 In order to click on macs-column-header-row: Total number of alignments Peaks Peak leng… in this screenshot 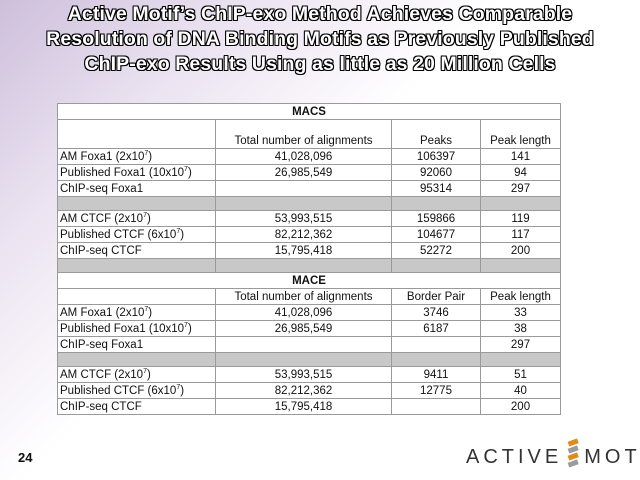, I will do `click(309, 134)`.